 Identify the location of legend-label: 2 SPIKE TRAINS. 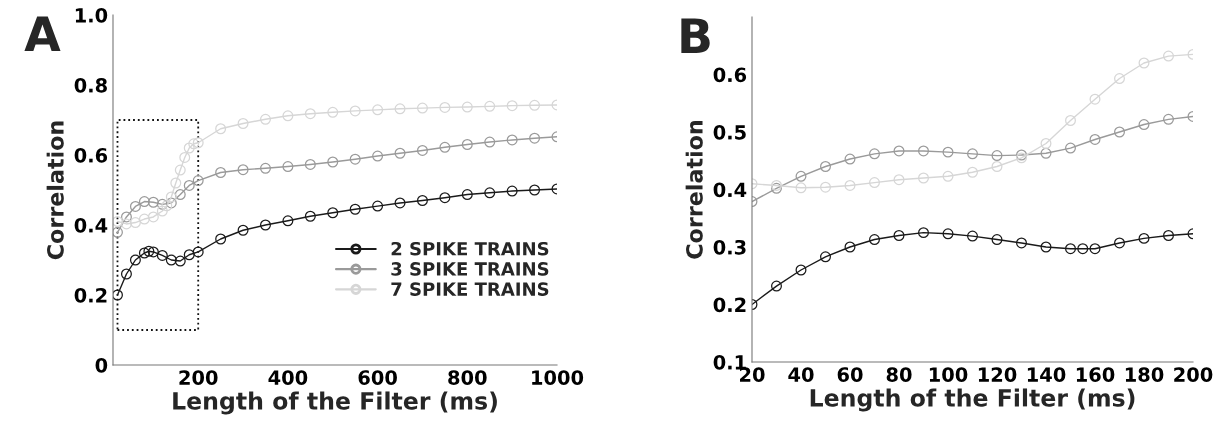
(470, 248).